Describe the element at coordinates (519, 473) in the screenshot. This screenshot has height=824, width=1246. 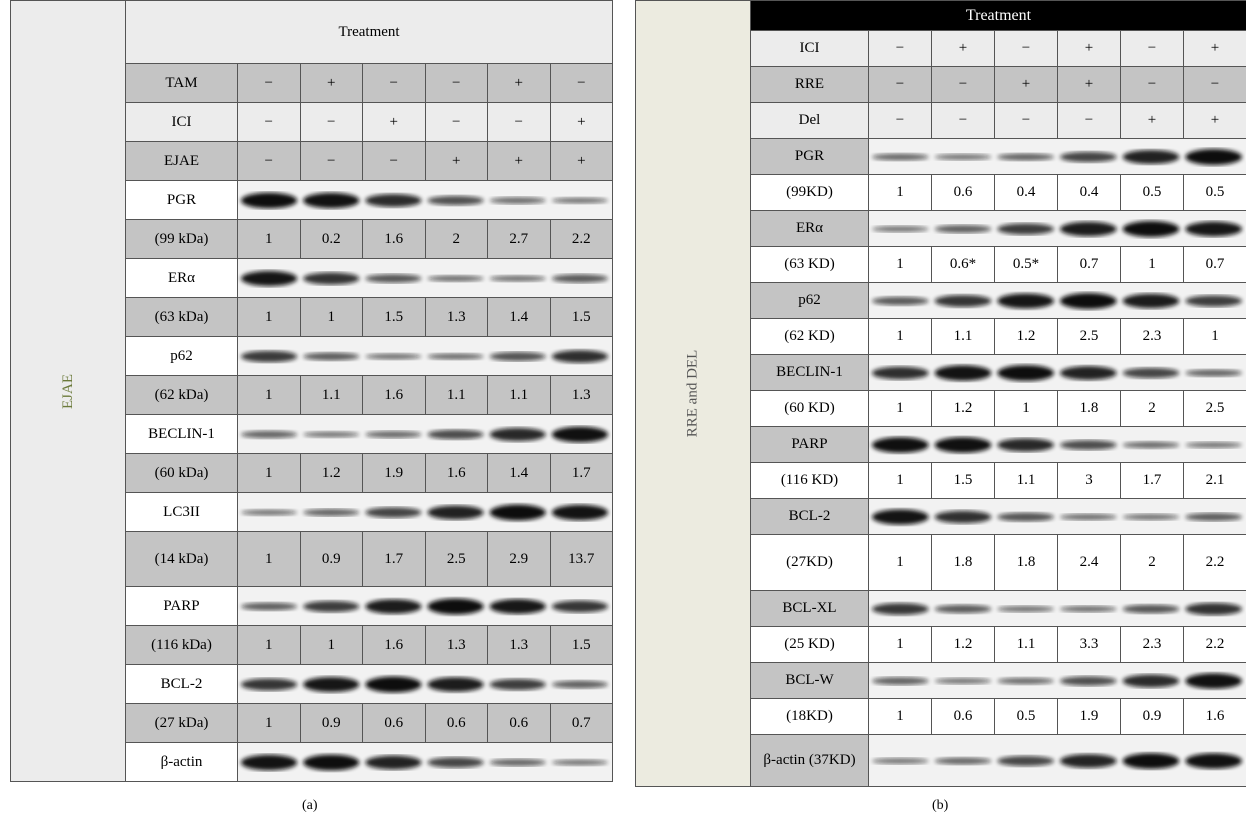
I see `value-cell: 1.4` at that location.